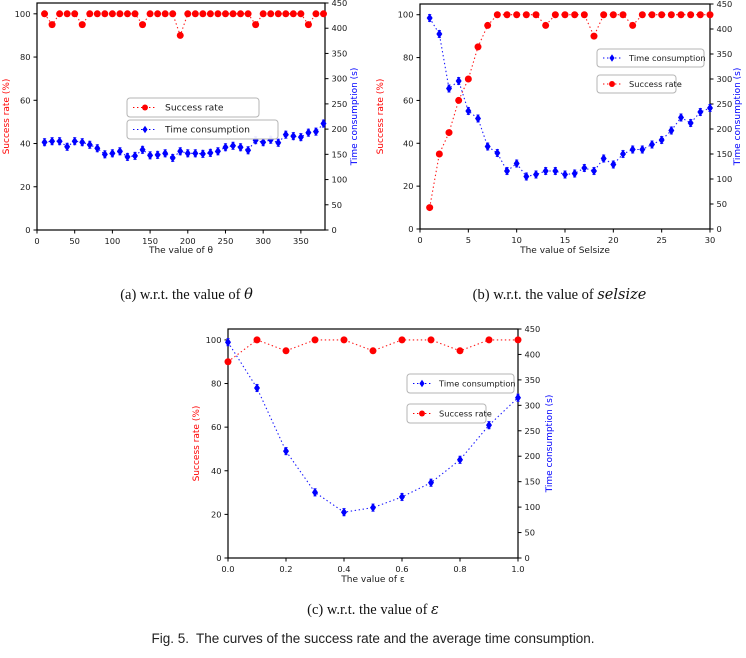  What do you see at coordinates (622, 295) in the screenshot?
I see `caption-b-term: selsize` at bounding box center [622, 295].